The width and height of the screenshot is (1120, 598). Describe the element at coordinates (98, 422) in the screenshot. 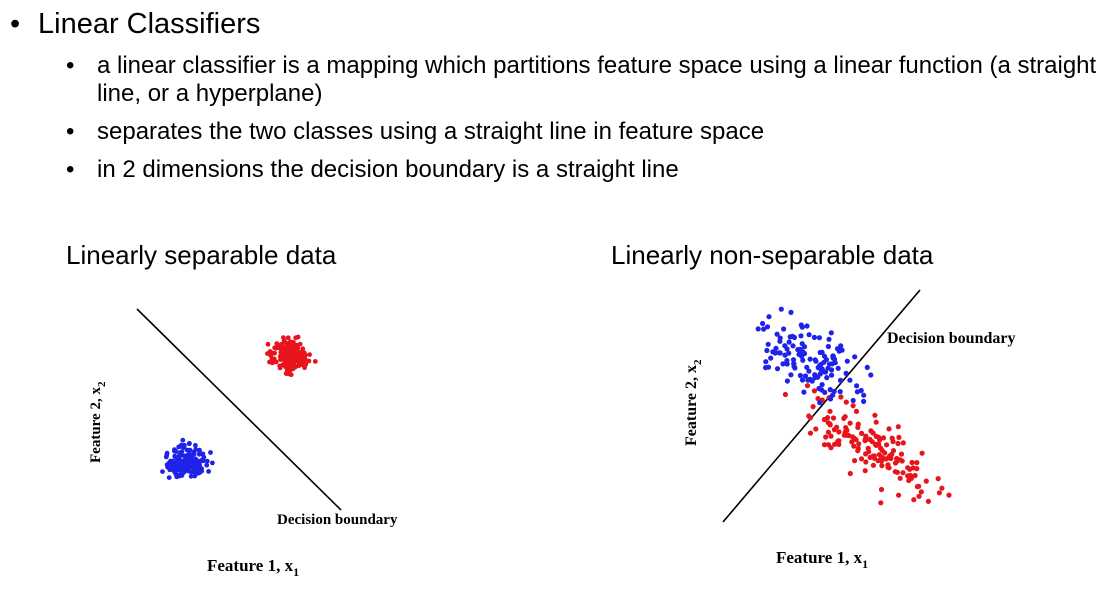

I see `y-axis-label: Feature 2, x2` at that location.